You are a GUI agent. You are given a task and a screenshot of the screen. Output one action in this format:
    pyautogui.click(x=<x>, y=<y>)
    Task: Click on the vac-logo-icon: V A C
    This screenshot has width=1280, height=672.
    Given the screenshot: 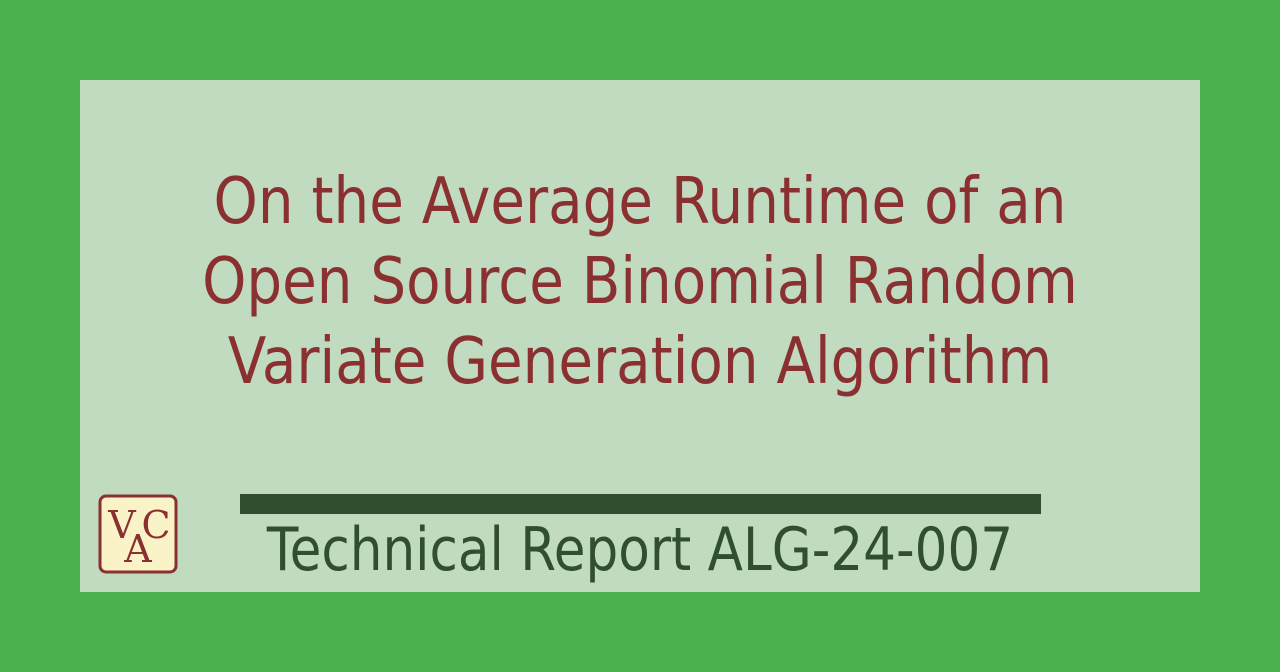 What is the action you would take?
    pyautogui.click(x=138, y=534)
    